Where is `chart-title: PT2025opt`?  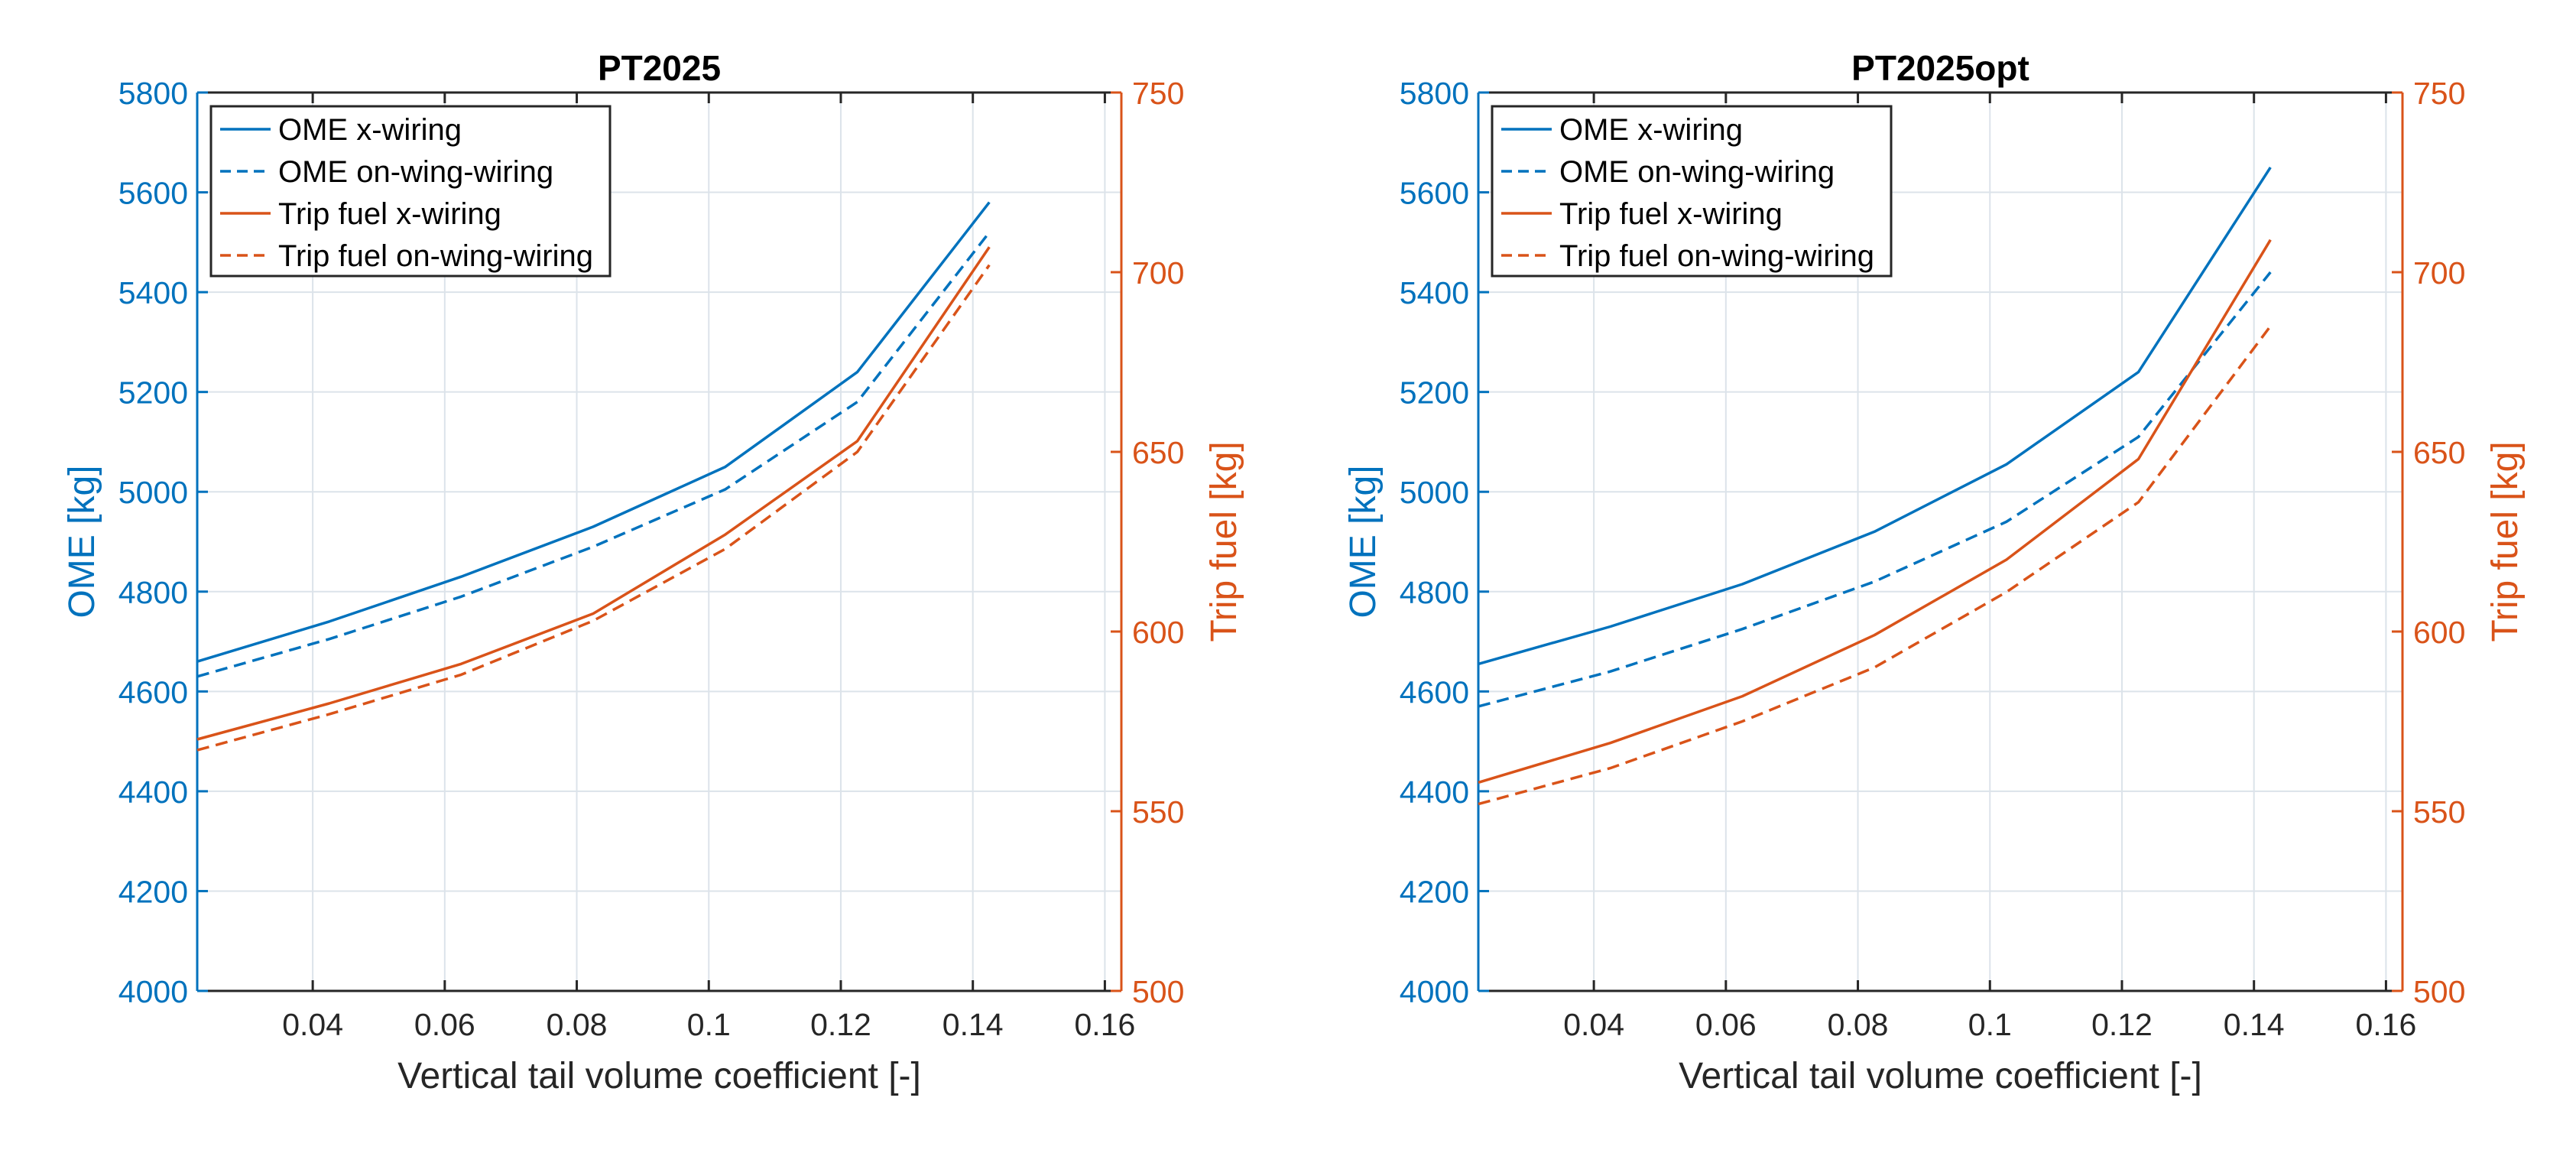 chart-title: PT2025opt is located at coordinates (1940, 68).